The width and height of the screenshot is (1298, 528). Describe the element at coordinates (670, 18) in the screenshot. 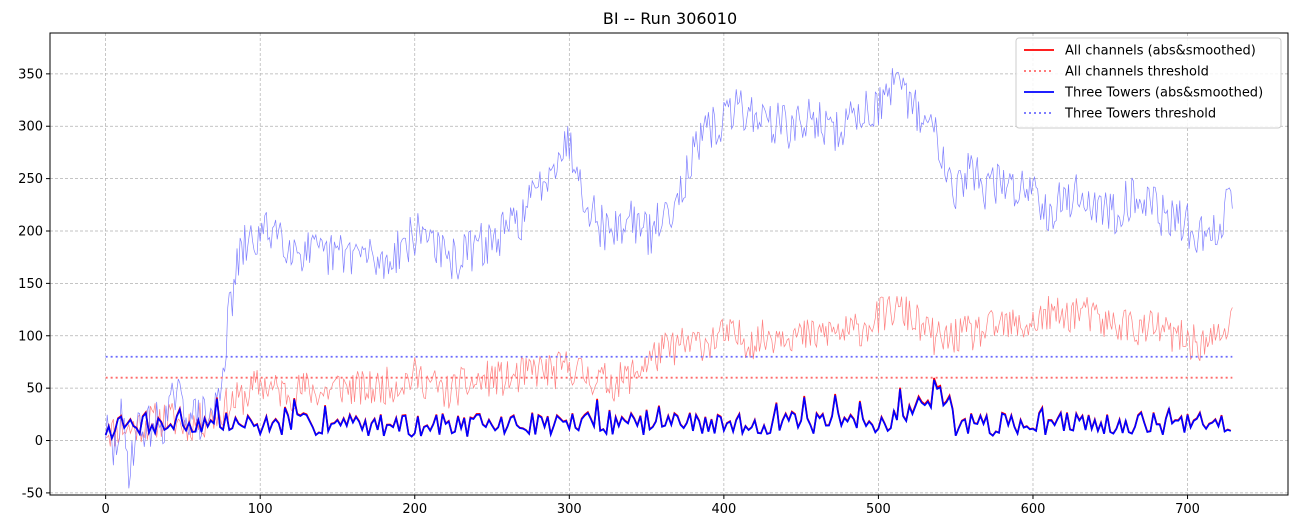

I see `chart-title: BI -- Run 306010` at that location.